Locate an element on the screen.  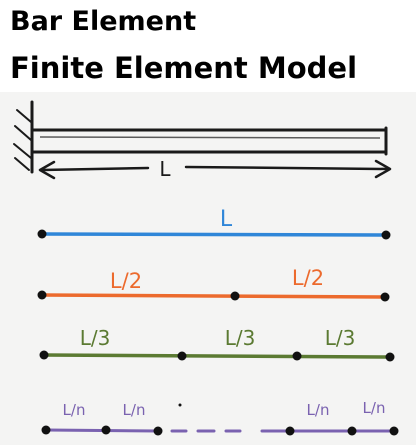
mesh-three-elements: L/3 L/3 L/3 is located at coordinates (217, 344).